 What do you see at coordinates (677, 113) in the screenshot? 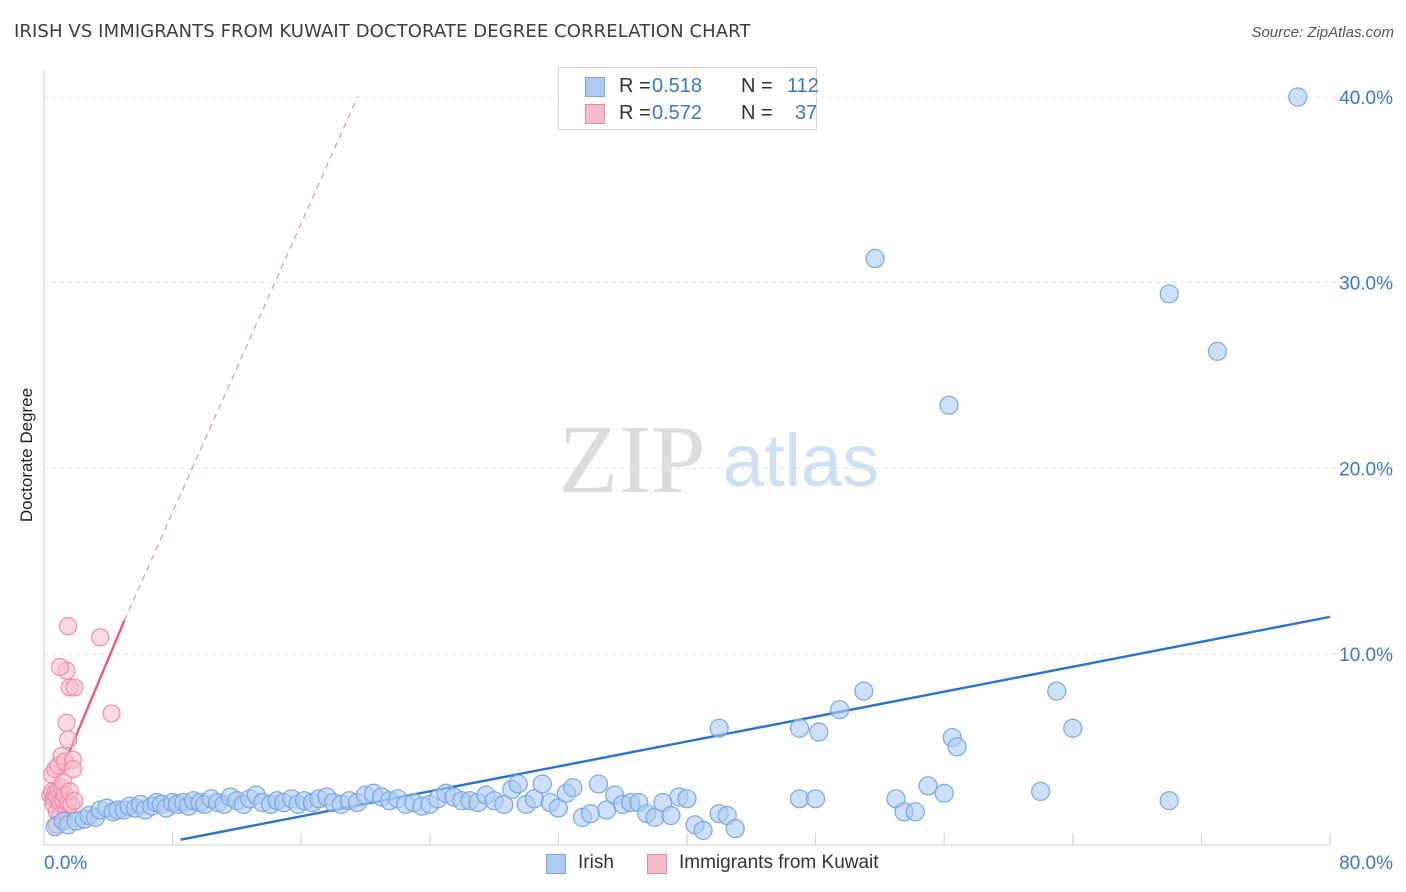
I see `legend-r-value: 0.572` at bounding box center [677, 113].